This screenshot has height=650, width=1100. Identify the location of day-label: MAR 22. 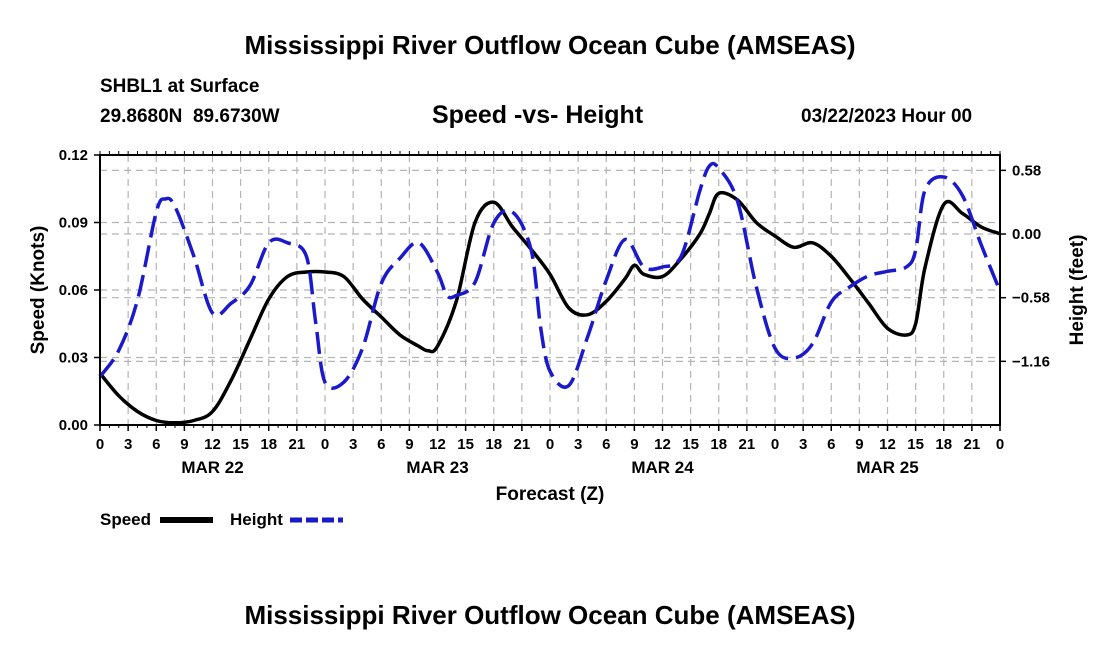
(212, 467).